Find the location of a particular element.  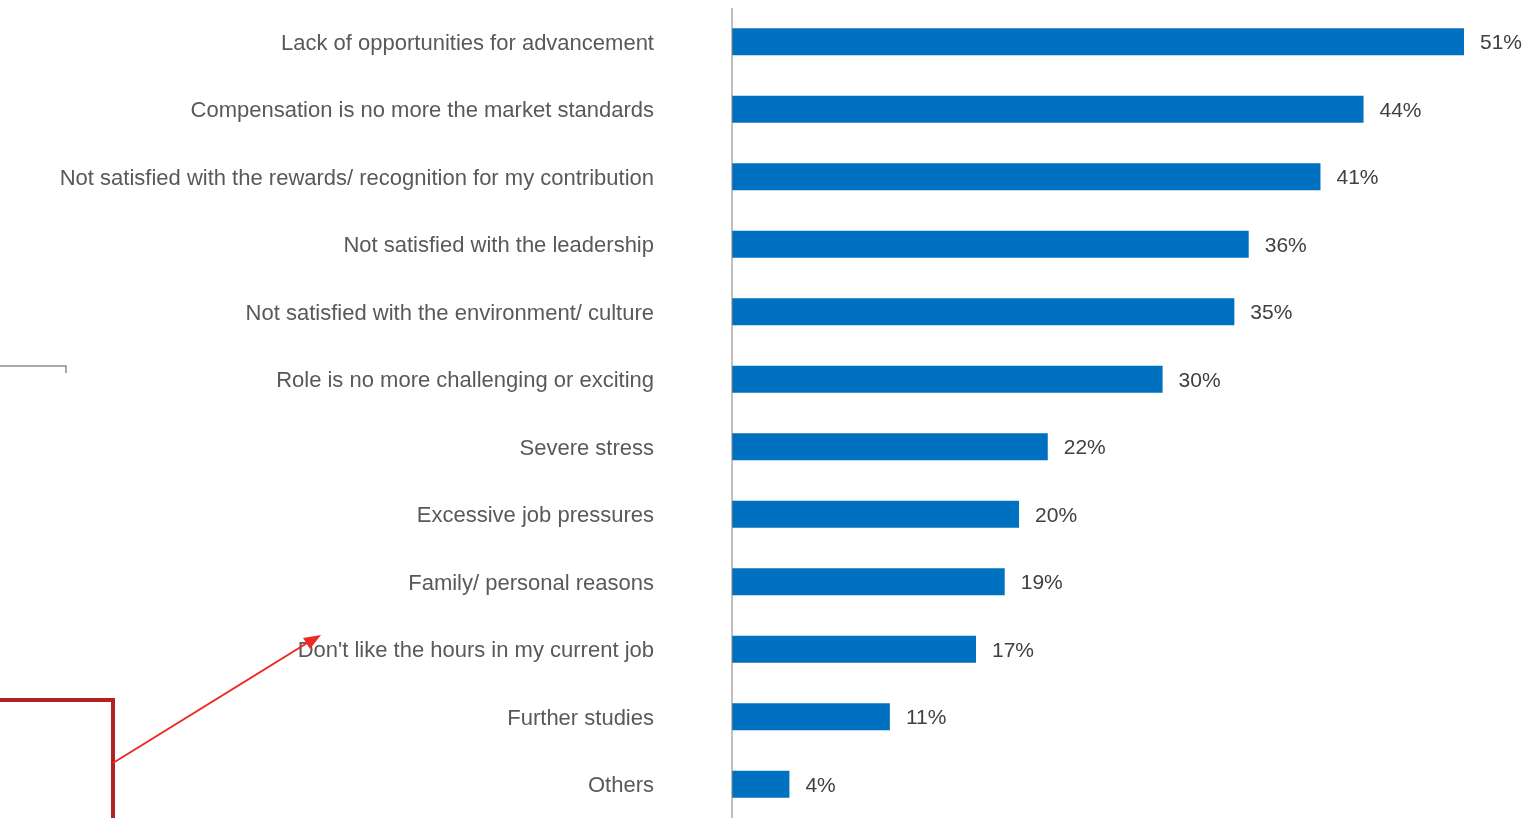

y-tick-label: Family/ personal reasons is located at coordinates (531, 582).